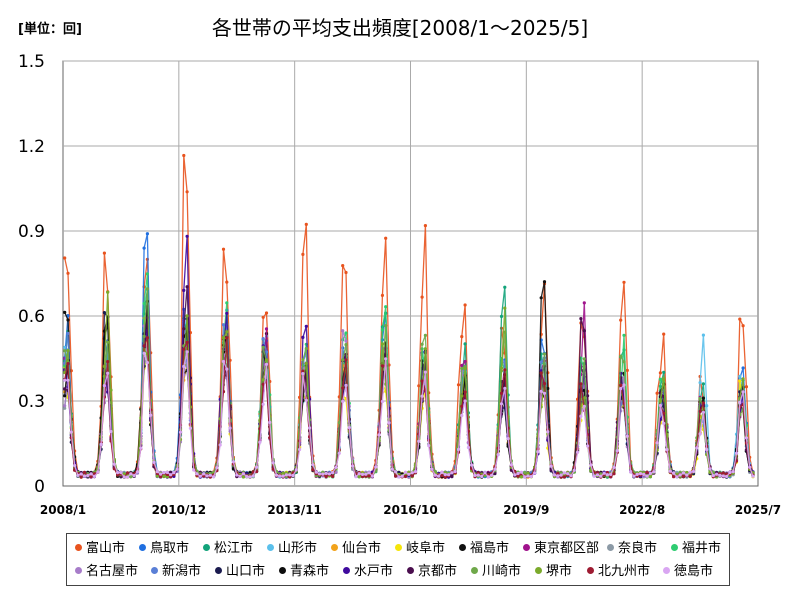 This screenshot has height=600, width=800. Describe the element at coordinates (170, 548) in the screenshot. I see `legend-label: 鳥取市` at that location.